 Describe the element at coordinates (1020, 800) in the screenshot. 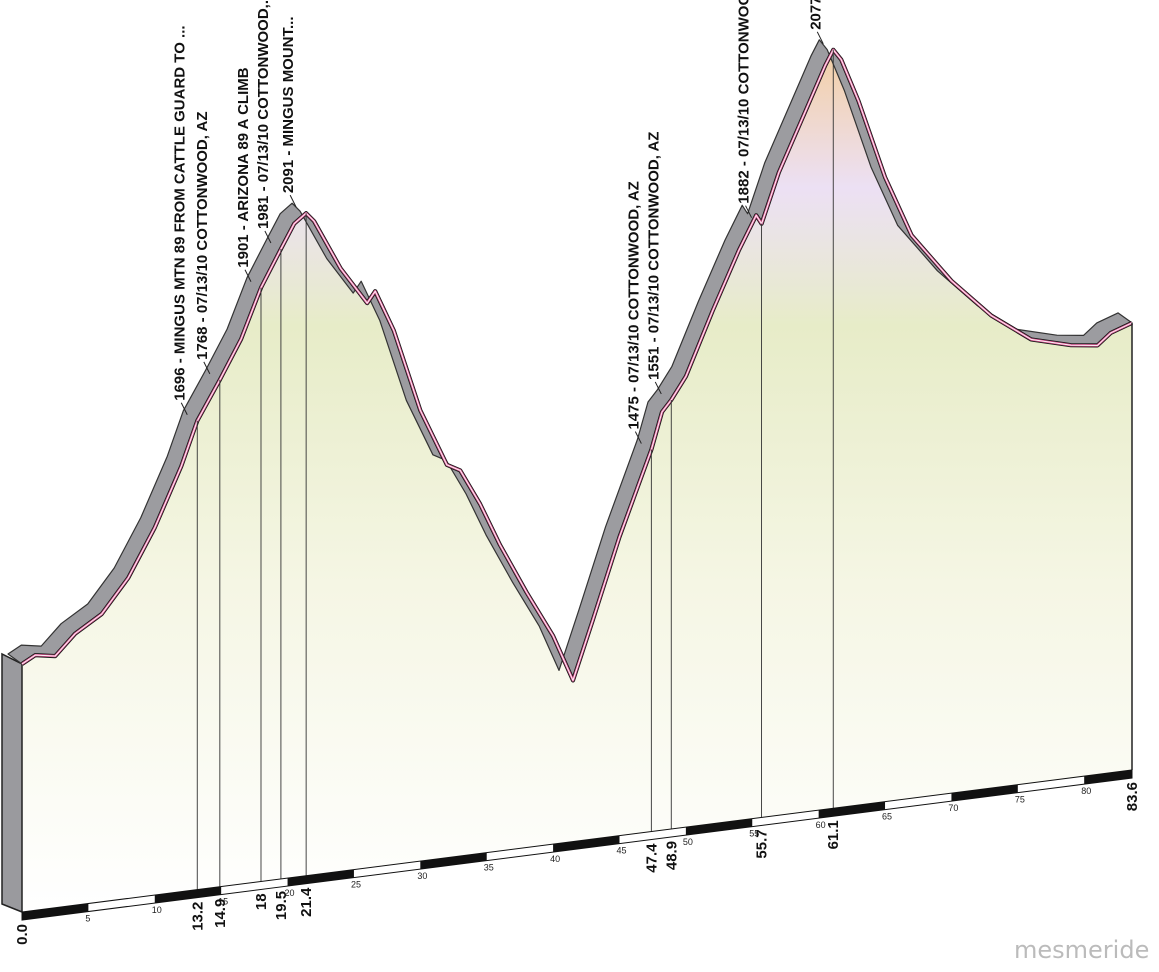

I see `axis-tick-label: 75` at that location.